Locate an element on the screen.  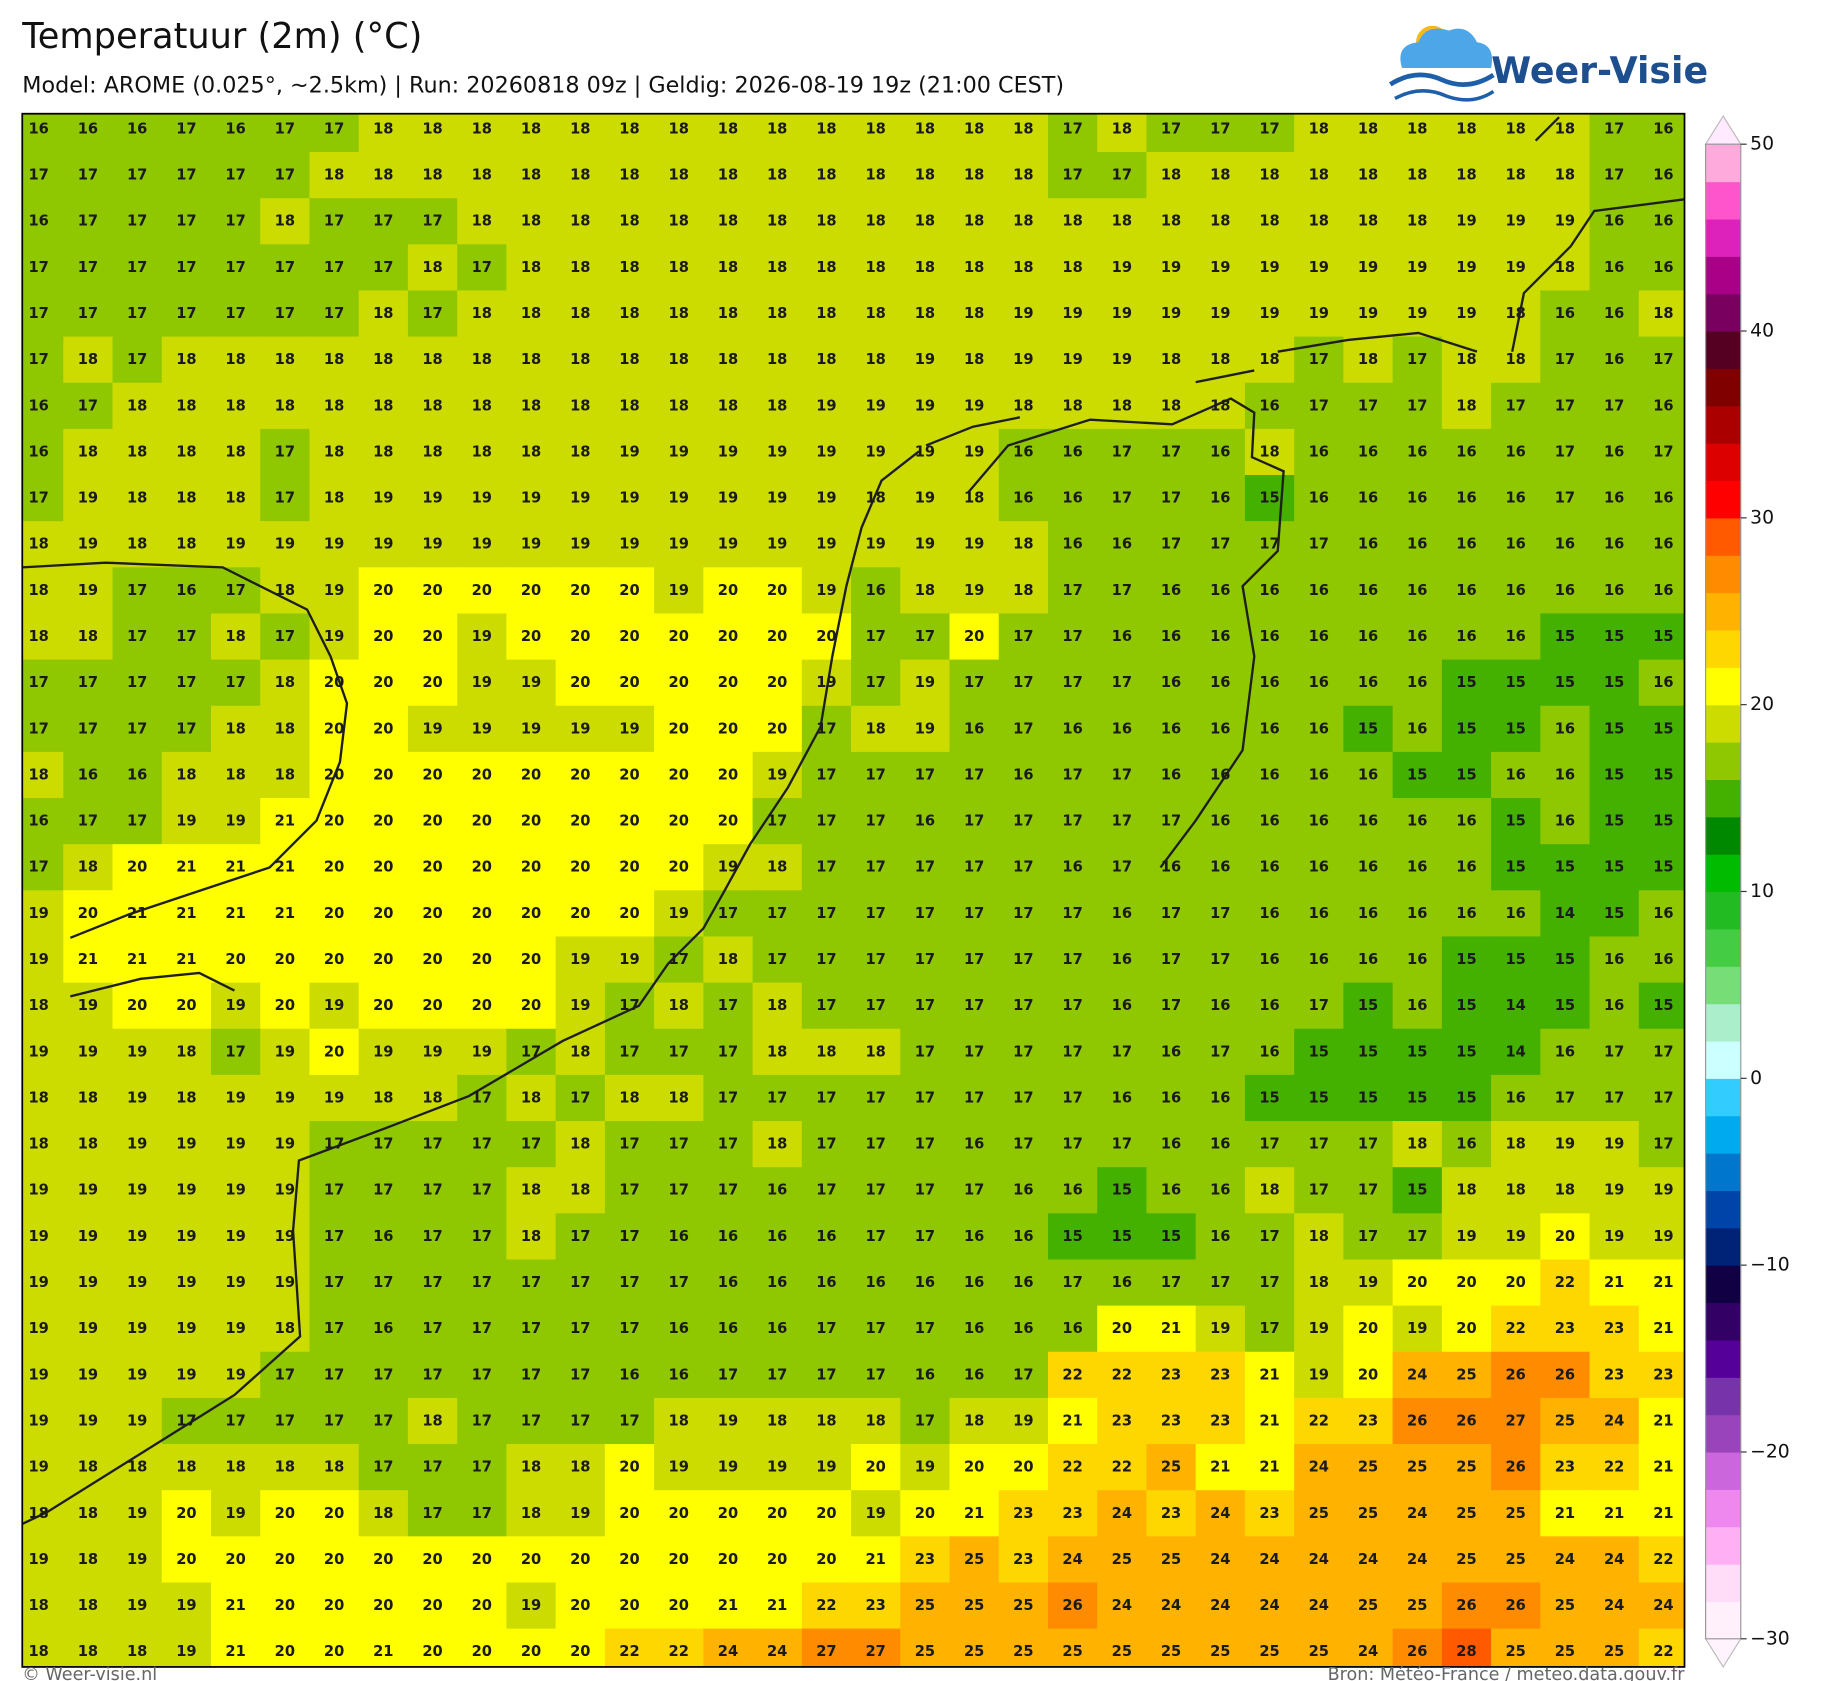
temperature-label: 23 is located at coordinates (1565, 1328).